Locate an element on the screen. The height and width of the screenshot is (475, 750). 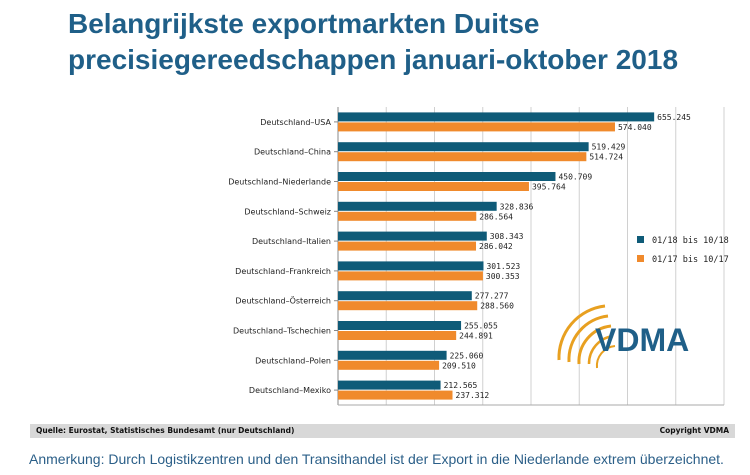
category-label: Deutschland–Polen is located at coordinates (293, 360).